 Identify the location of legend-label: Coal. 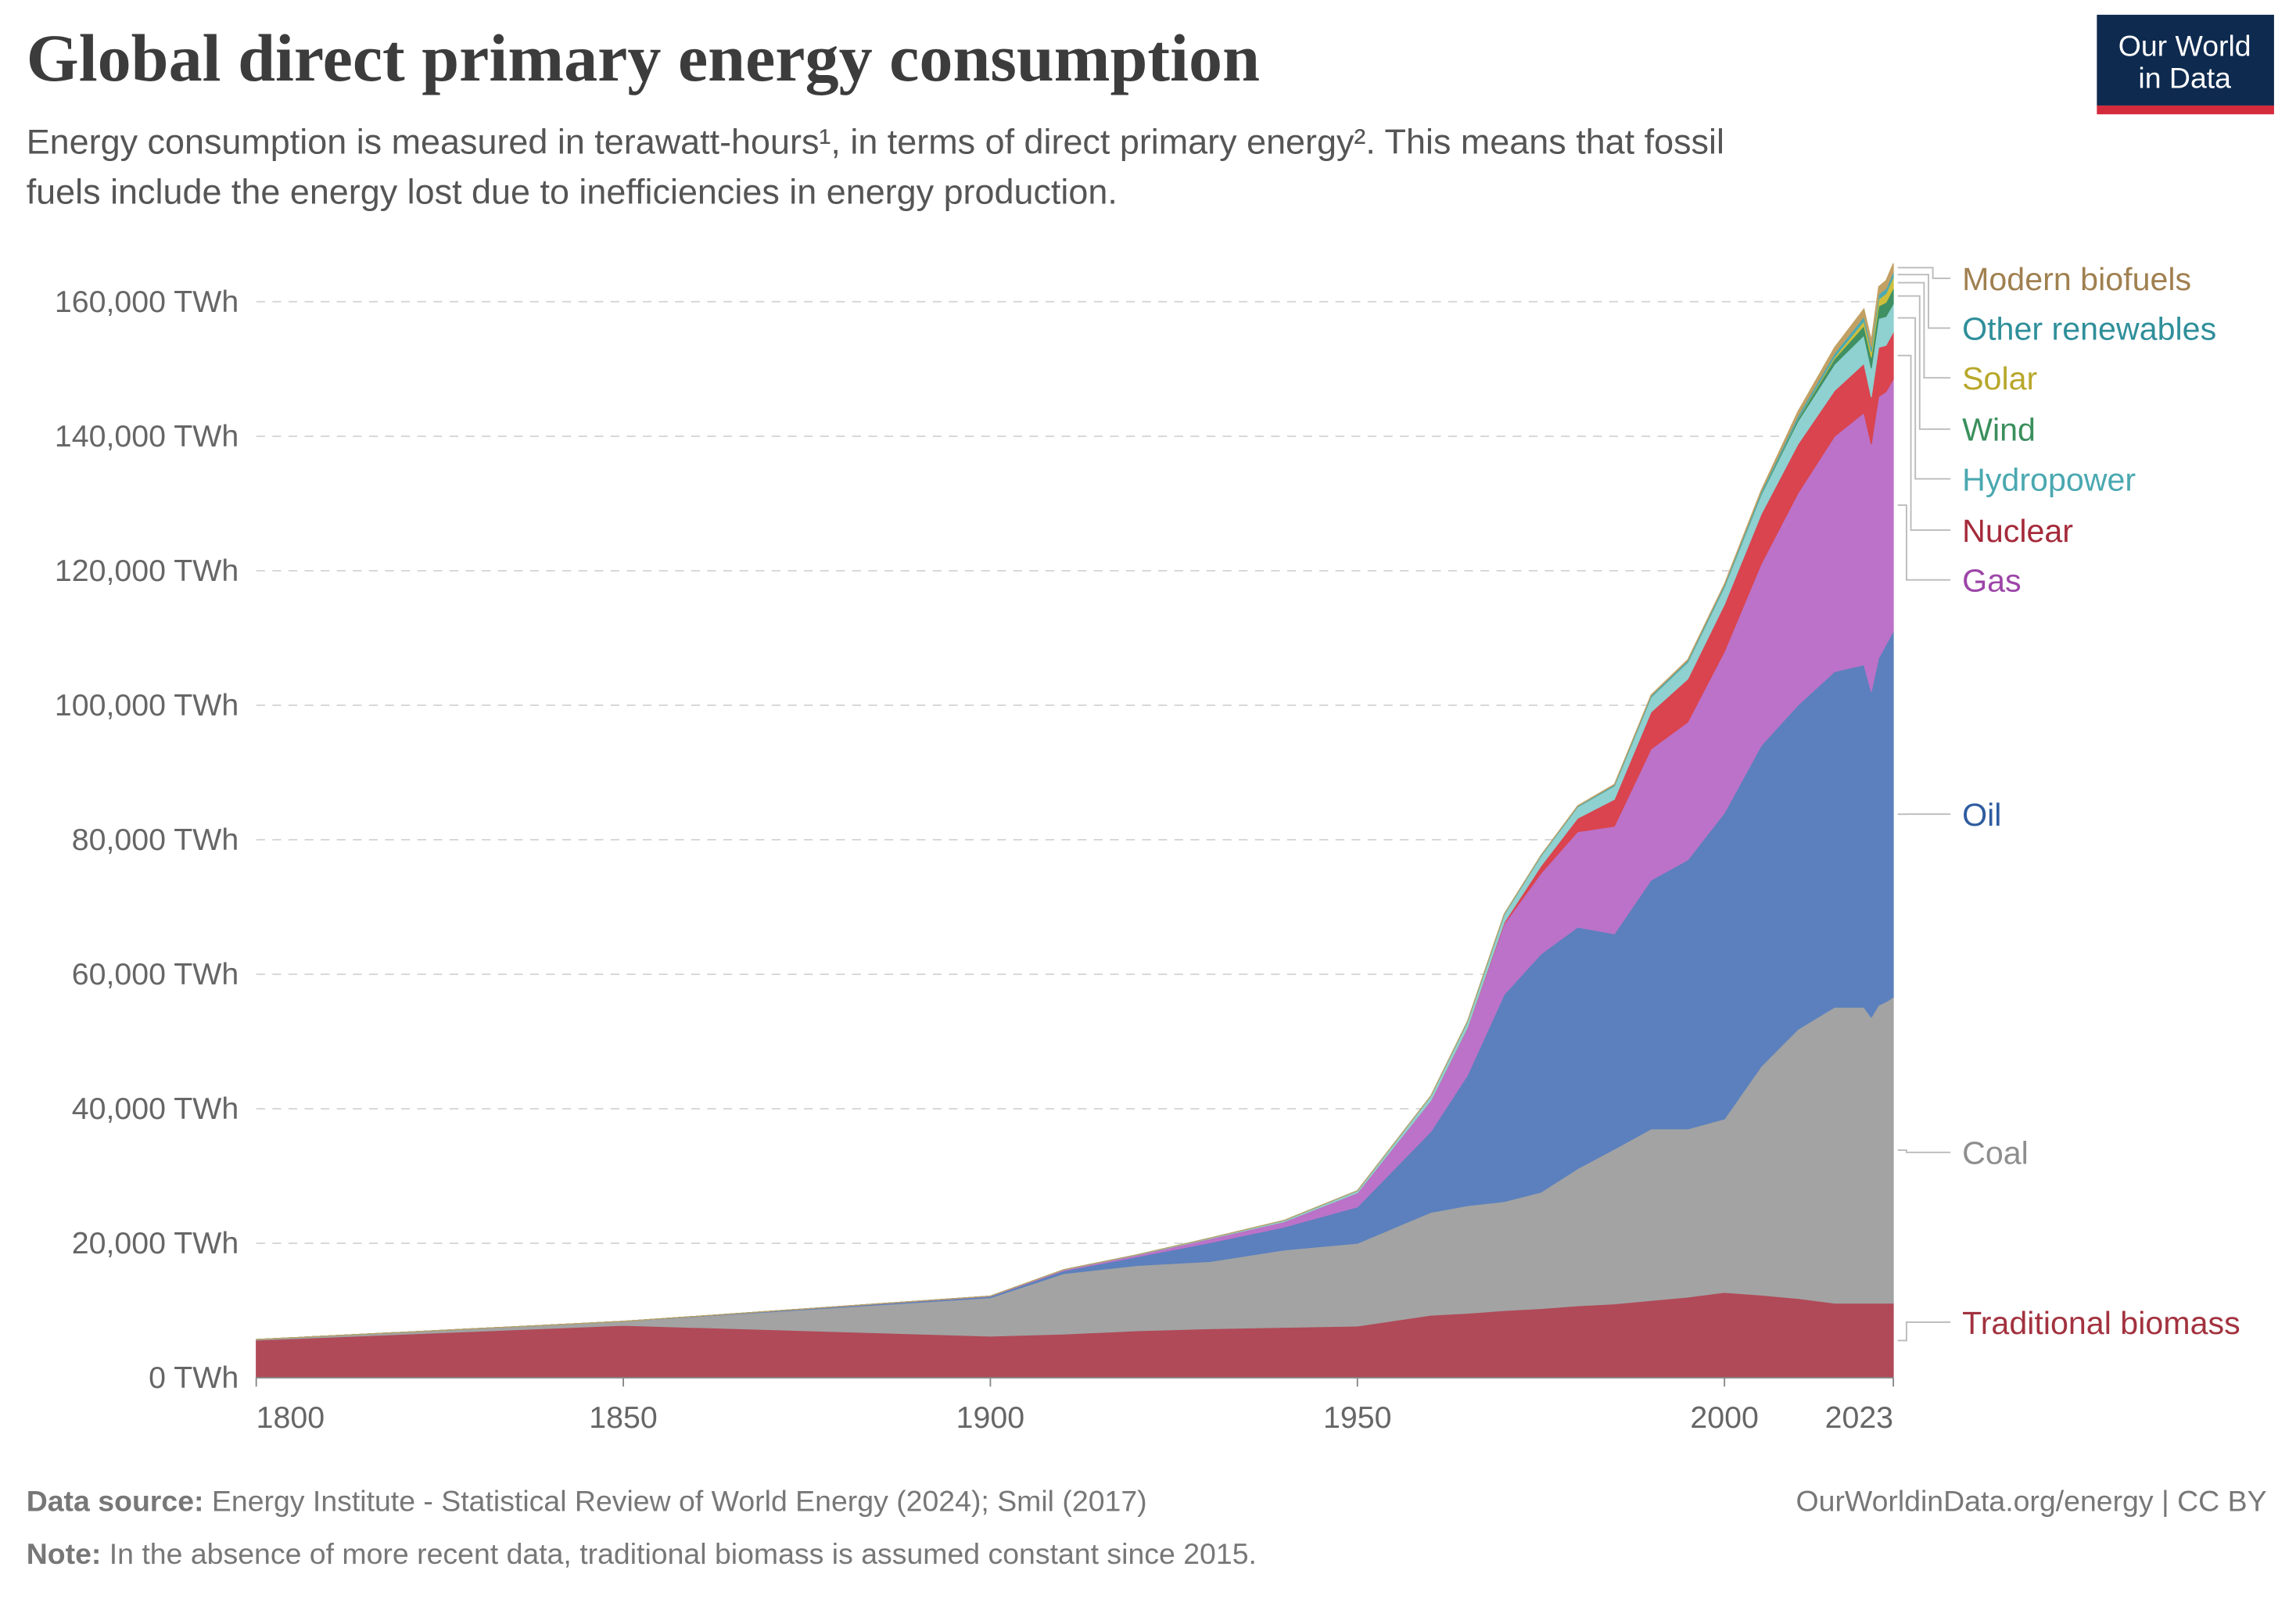
(1995, 1153).